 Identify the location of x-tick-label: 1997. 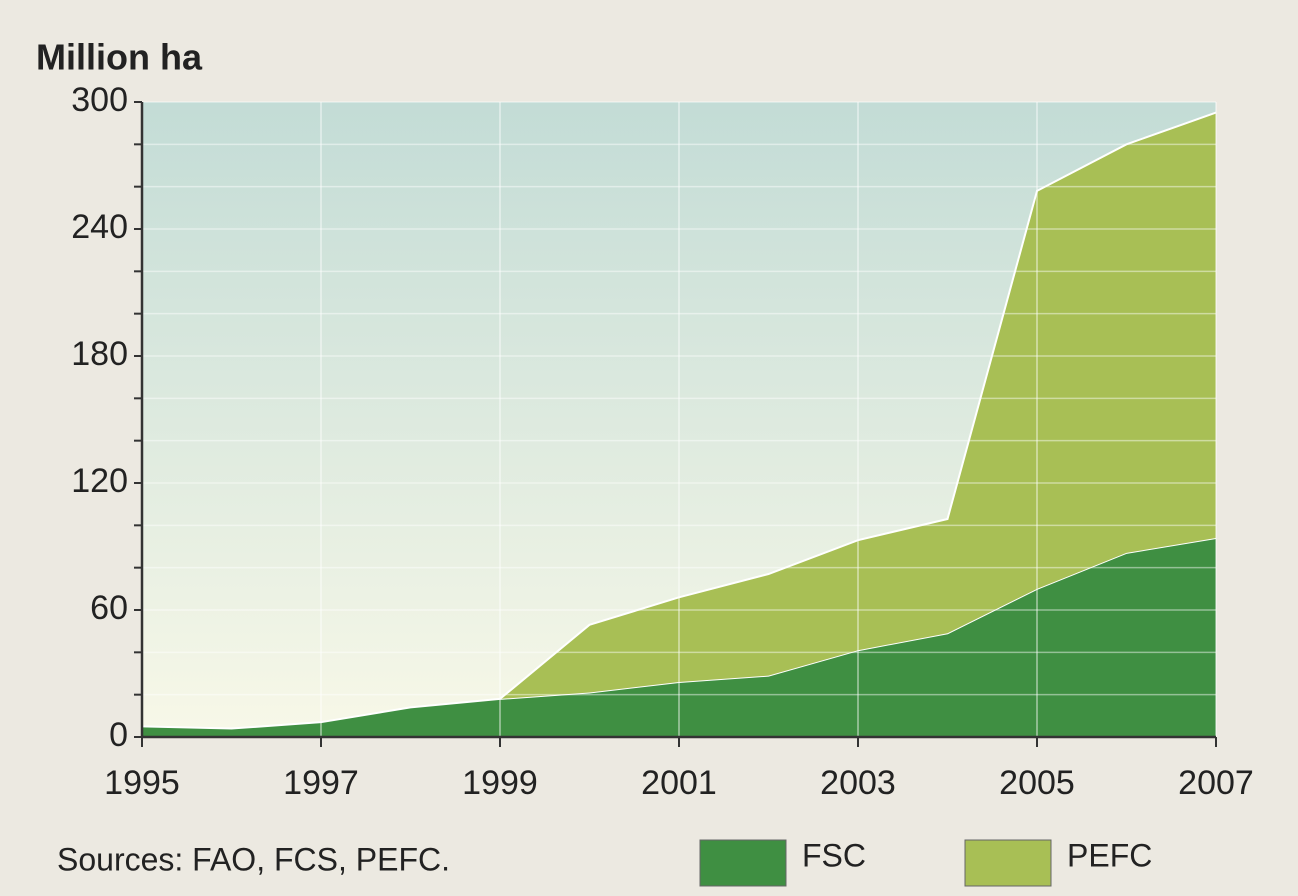
(321, 783).